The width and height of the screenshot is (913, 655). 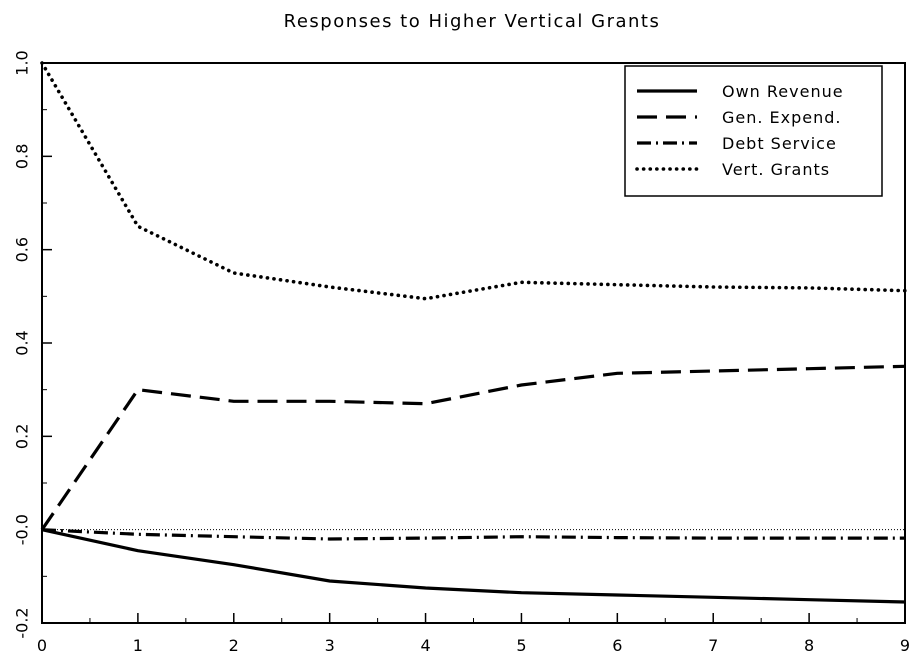 I want to click on series-line-own-revenue, so click(x=473, y=566).